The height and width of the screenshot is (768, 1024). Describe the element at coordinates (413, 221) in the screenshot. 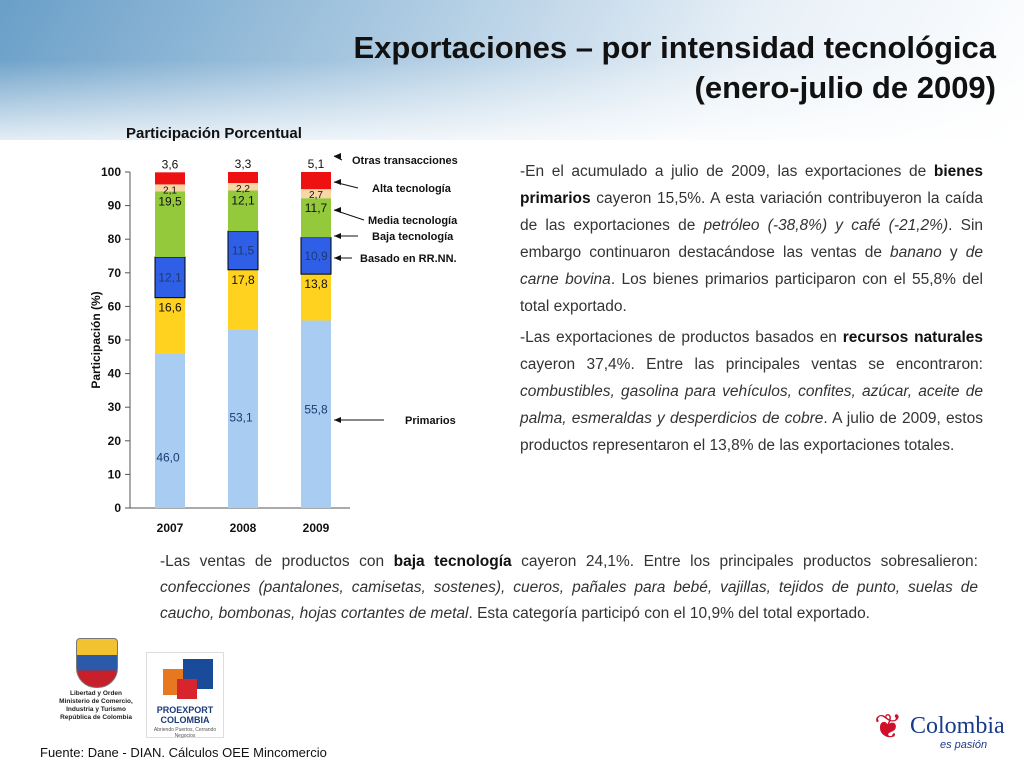

I see `legend-label: Media tecnología` at that location.